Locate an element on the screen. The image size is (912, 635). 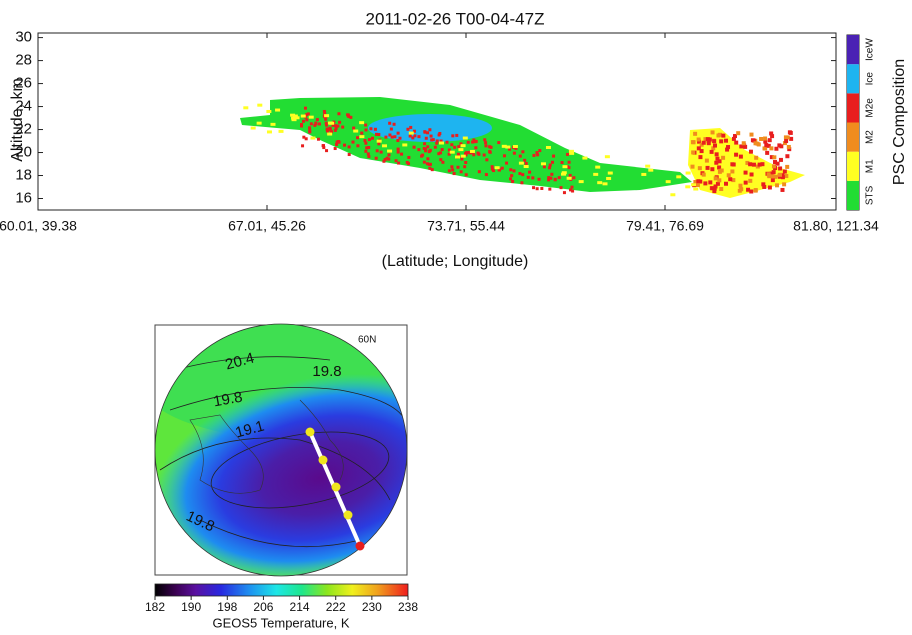
contour-label: 19.8 is located at coordinates (326, 371).